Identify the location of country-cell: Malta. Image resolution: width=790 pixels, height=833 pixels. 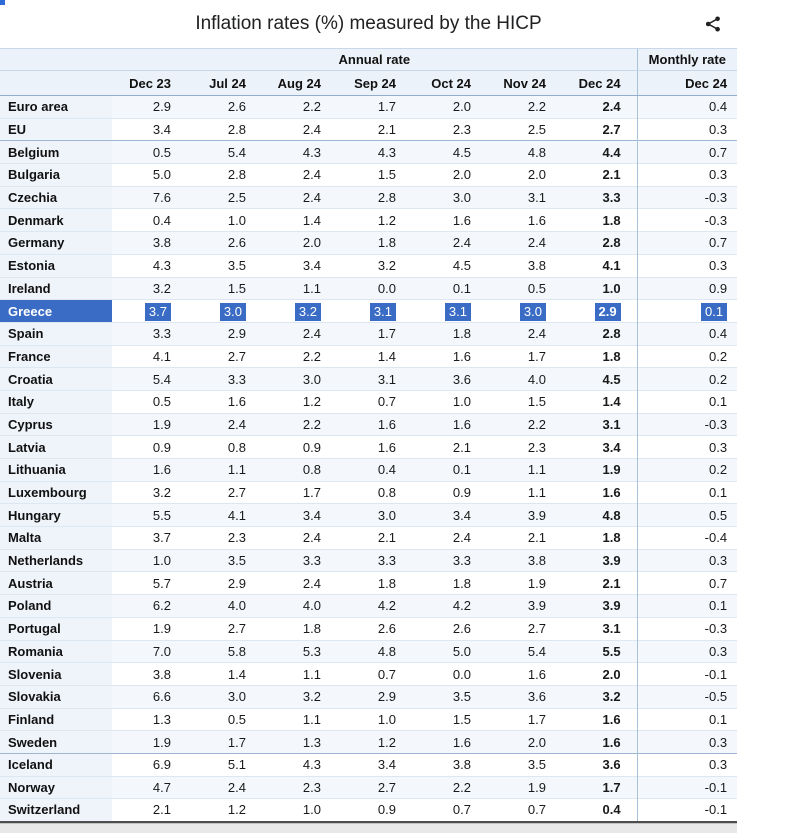
(56, 538).